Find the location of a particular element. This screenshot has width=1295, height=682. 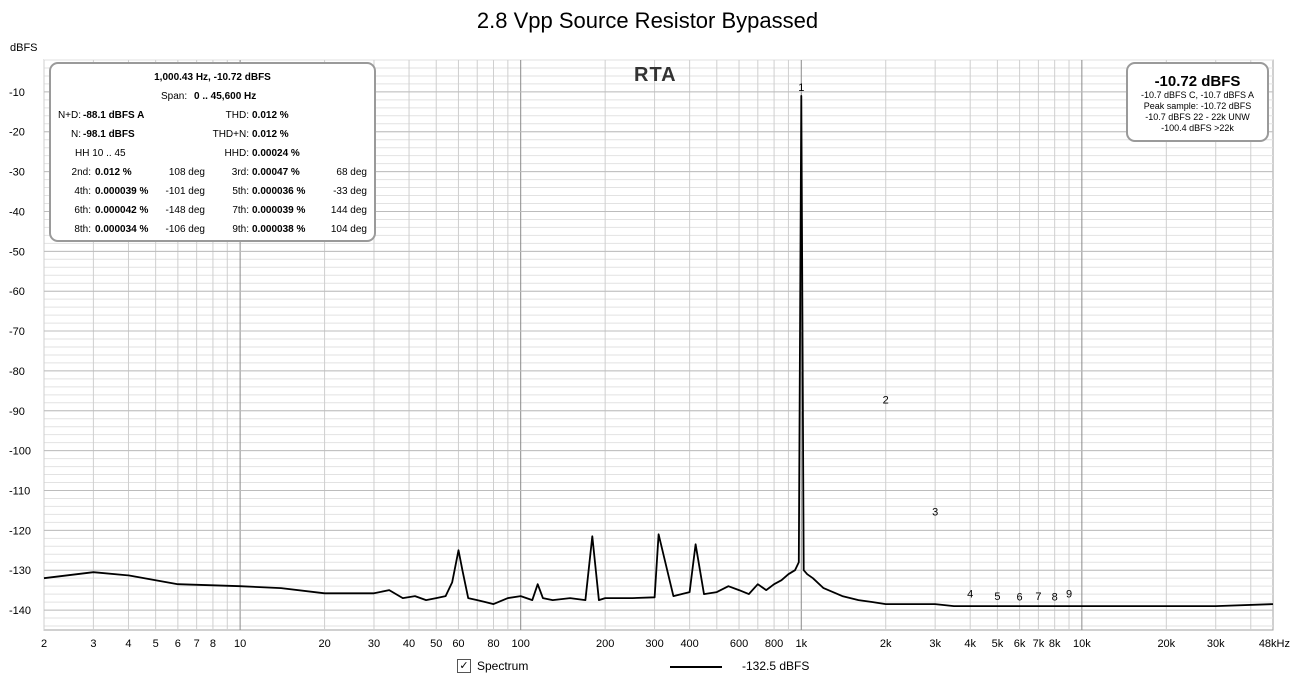

harmonic-phase: 104 deg is located at coordinates (348, 229).